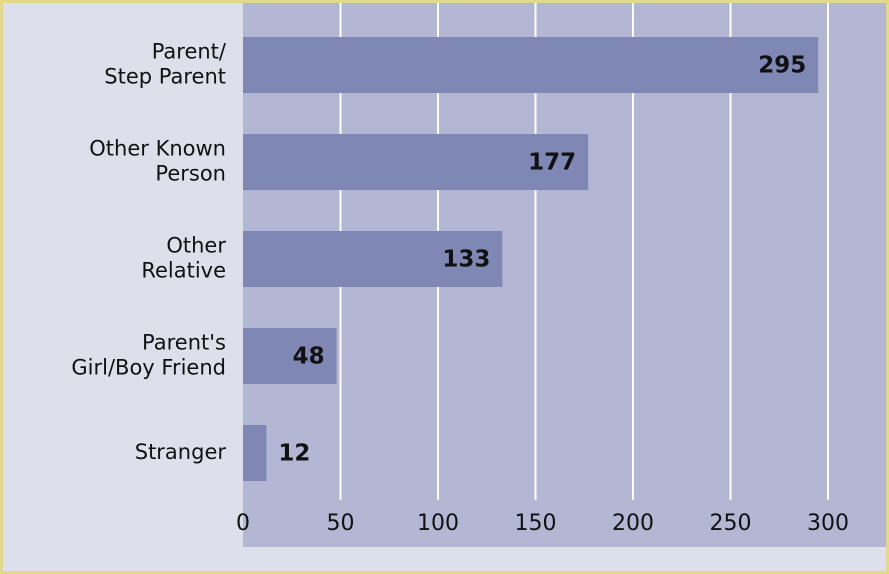 This screenshot has width=889, height=574. Describe the element at coordinates (731, 523) in the screenshot. I see `x-tick-label: 250` at that location.